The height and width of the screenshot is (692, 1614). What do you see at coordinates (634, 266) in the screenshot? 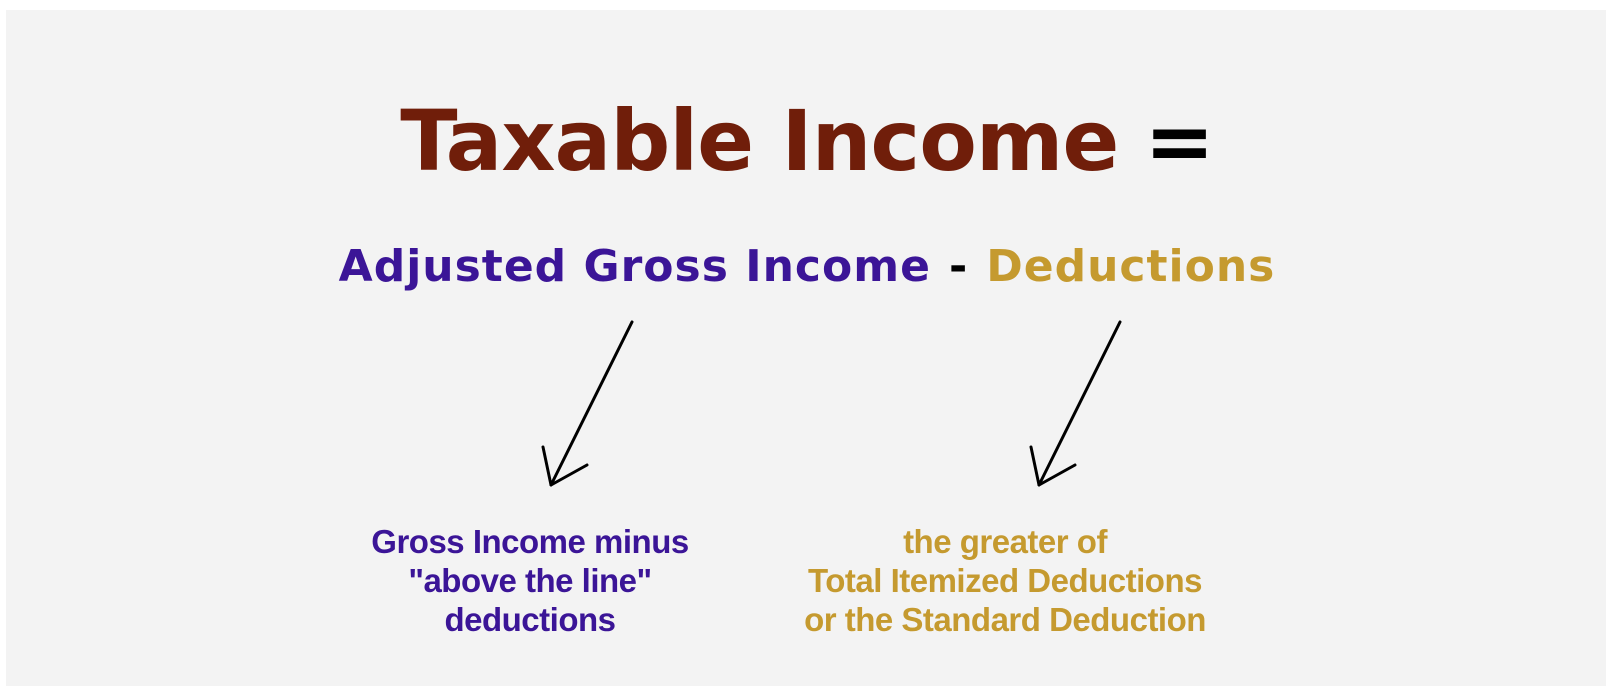
I see `agi-term: Adjusted Gross Income` at bounding box center [634, 266].